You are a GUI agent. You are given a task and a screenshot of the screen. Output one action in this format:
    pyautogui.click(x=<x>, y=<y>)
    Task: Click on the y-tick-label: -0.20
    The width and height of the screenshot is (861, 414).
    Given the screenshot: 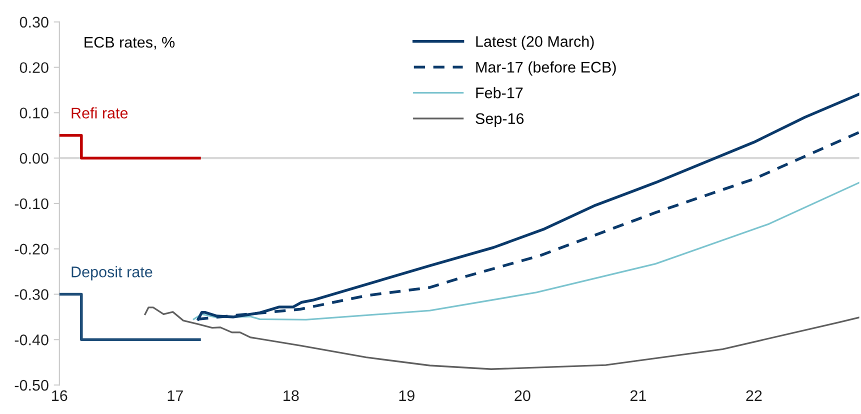 What is the action you would take?
    pyautogui.click(x=31, y=249)
    